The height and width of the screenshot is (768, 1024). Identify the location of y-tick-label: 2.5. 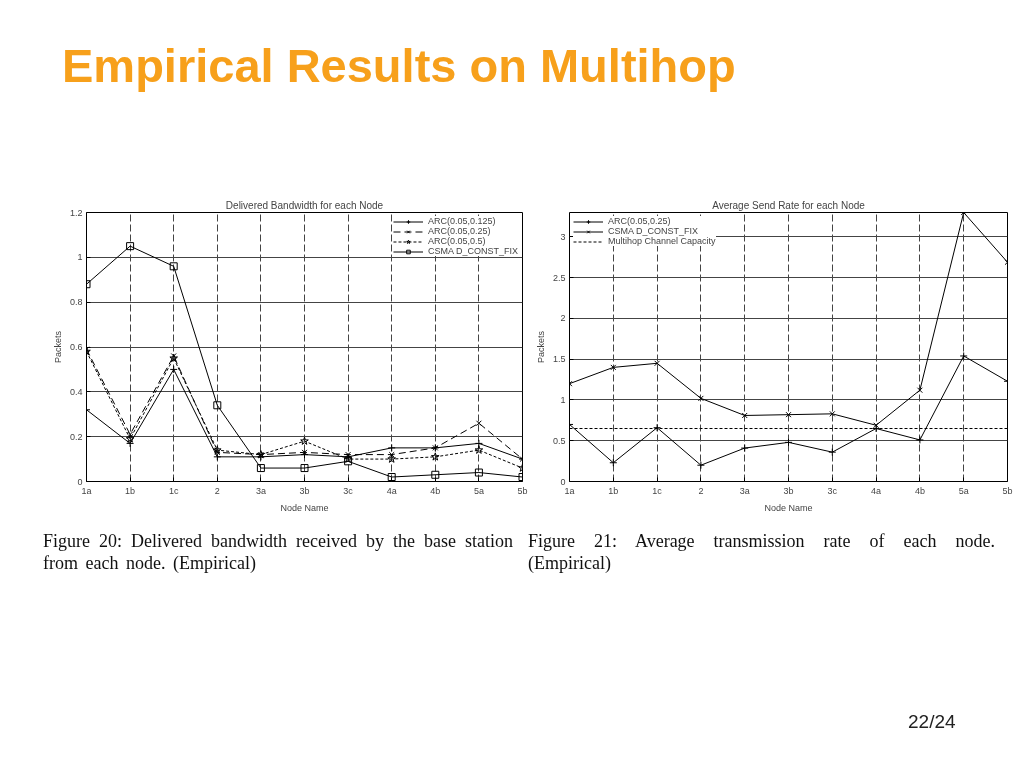
(559, 277).